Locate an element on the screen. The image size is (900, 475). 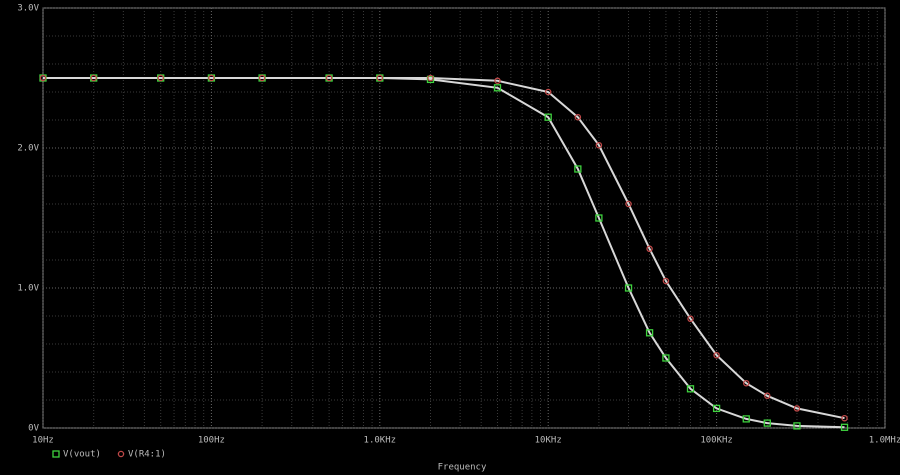
x-tick-label: 1.0MHz is located at coordinates (884, 441).